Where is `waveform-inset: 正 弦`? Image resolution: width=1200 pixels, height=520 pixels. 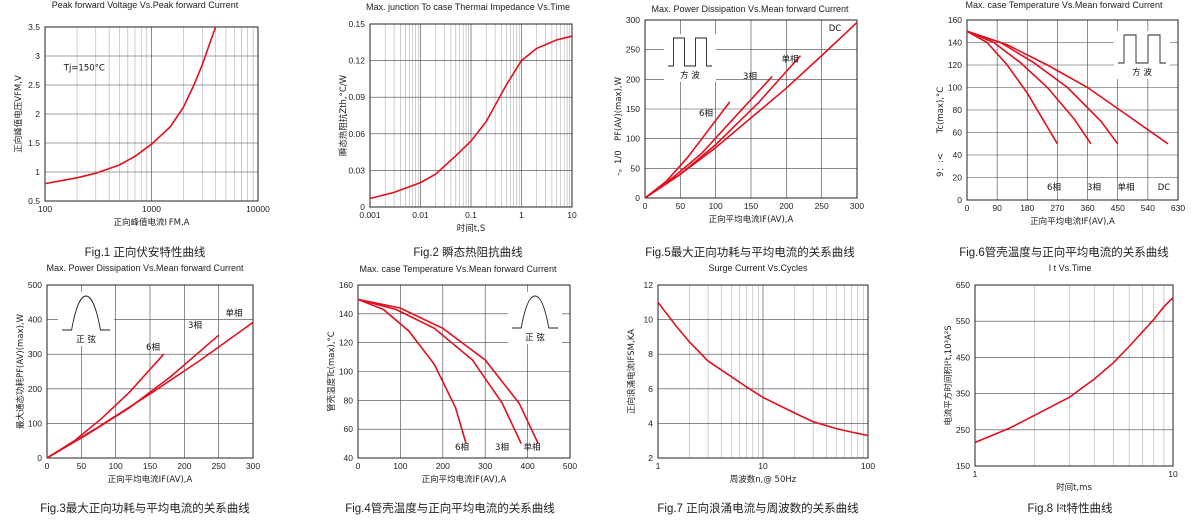
waveform-inset: 正 弦 is located at coordinates (86, 319).